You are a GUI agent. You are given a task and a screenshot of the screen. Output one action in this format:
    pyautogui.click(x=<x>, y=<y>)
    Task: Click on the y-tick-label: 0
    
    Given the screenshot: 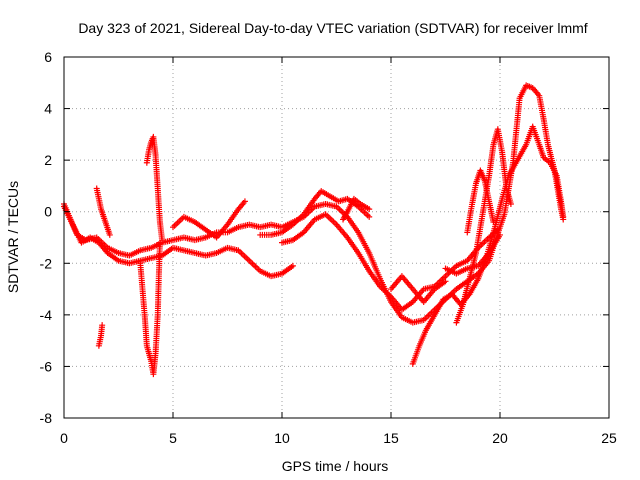 What is the action you would take?
    pyautogui.click(x=48, y=212)
    